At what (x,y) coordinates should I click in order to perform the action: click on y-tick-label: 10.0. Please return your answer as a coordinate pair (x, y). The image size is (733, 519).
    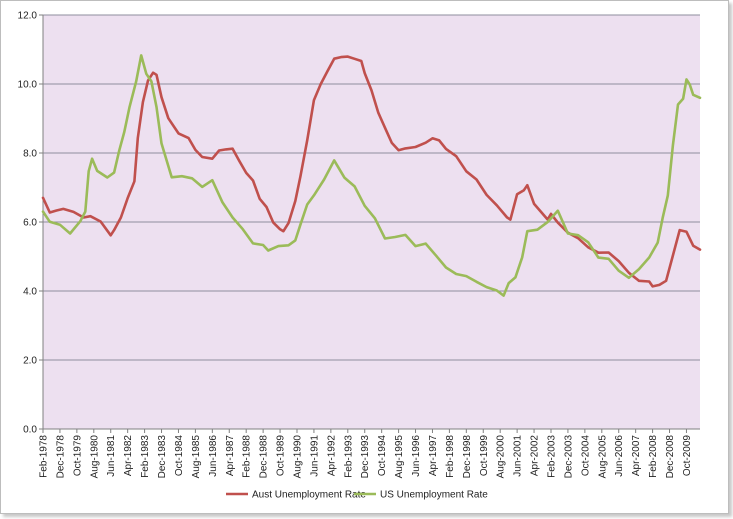
    Looking at the image, I should click on (28, 85).